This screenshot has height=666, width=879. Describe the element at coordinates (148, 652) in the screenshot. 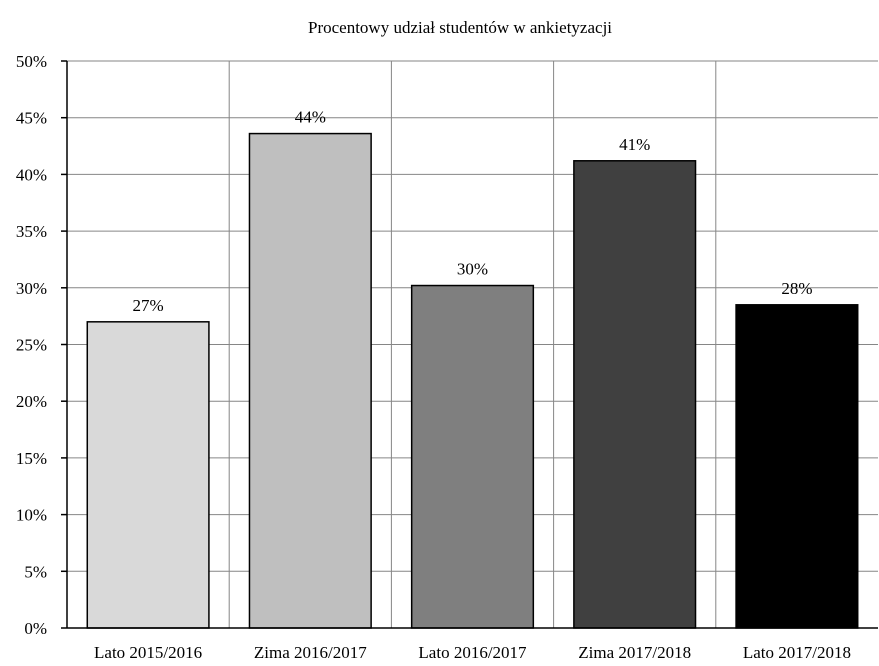

I see `x-tick-label: Lato 2015/2016` at that location.